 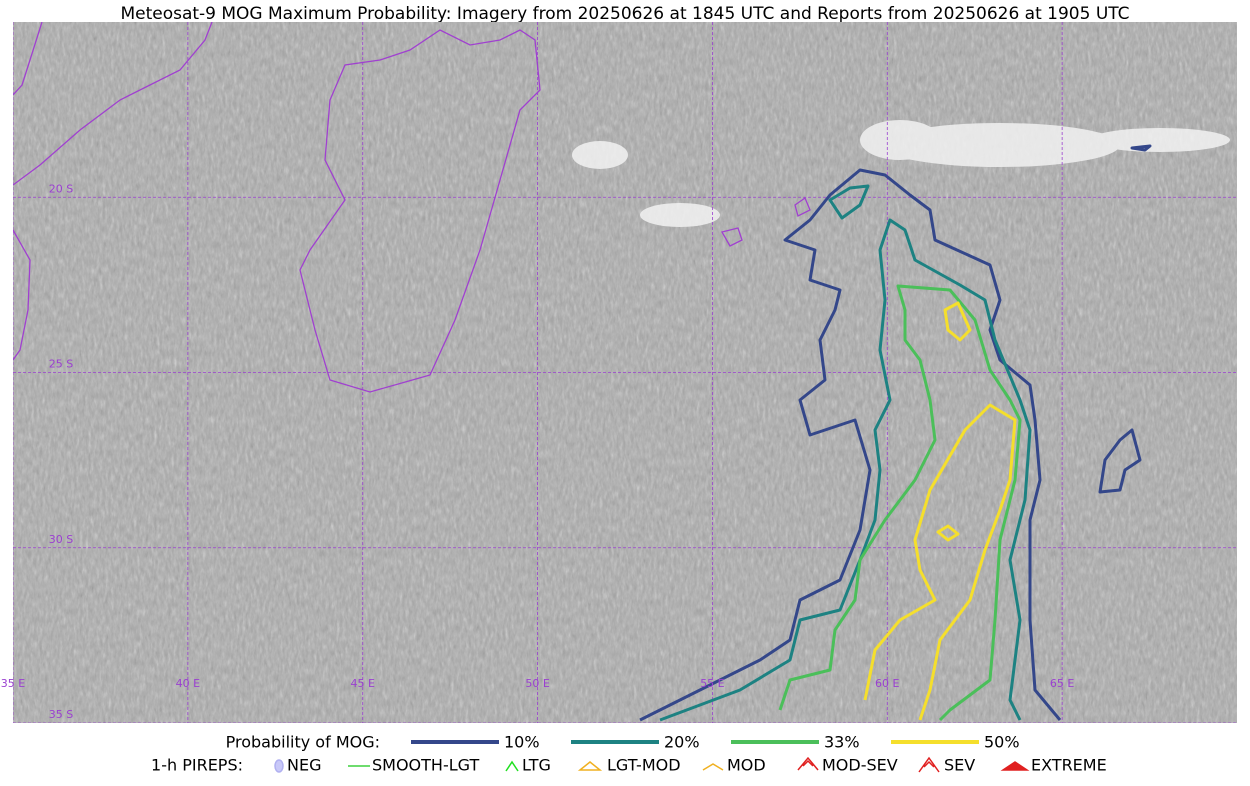 What do you see at coordinates (197, 765) in the screenshot?
I see `legend-title: 1-h PIREPS:` at bounding box center [197, 765].